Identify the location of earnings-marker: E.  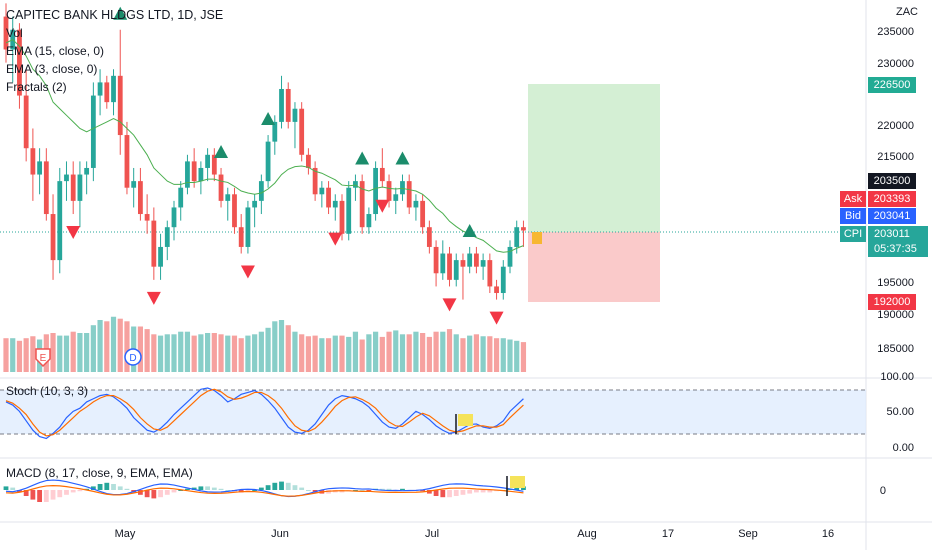
(43, 358).